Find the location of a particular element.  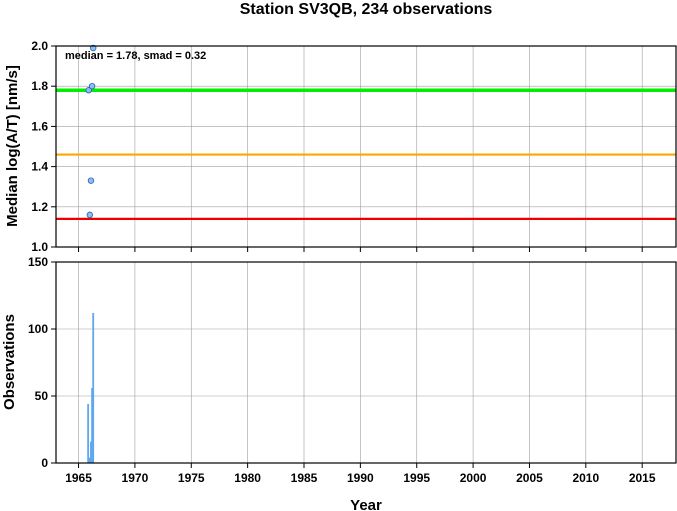

x-tick-label: 2010 is located at coordinates (585, 478).